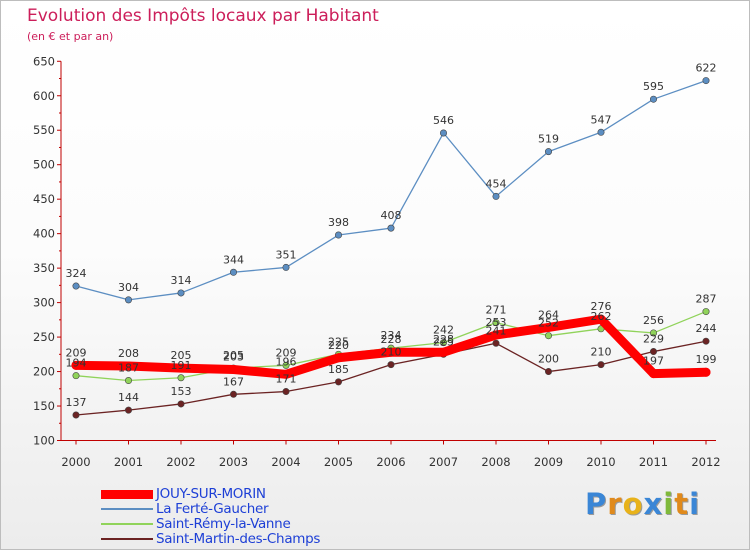 The width and height of the screenshot is (750, 550). Describe the element at coordinates (70, 36) in the screenshot. I see `chart-subtitle: (en € et par an)` at that location.